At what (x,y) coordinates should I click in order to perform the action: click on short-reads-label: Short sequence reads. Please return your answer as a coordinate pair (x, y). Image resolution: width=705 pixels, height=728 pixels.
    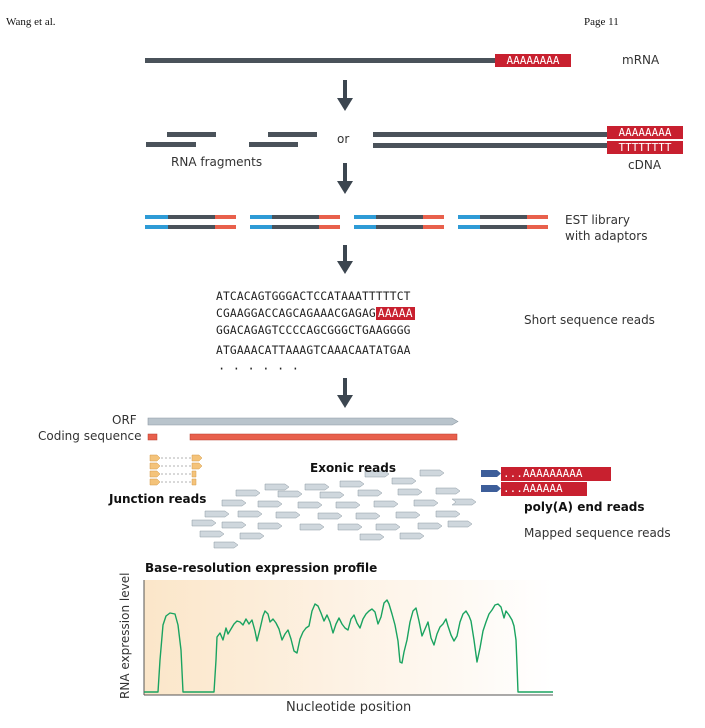
    Looking at the image, I should click on (589, 320).